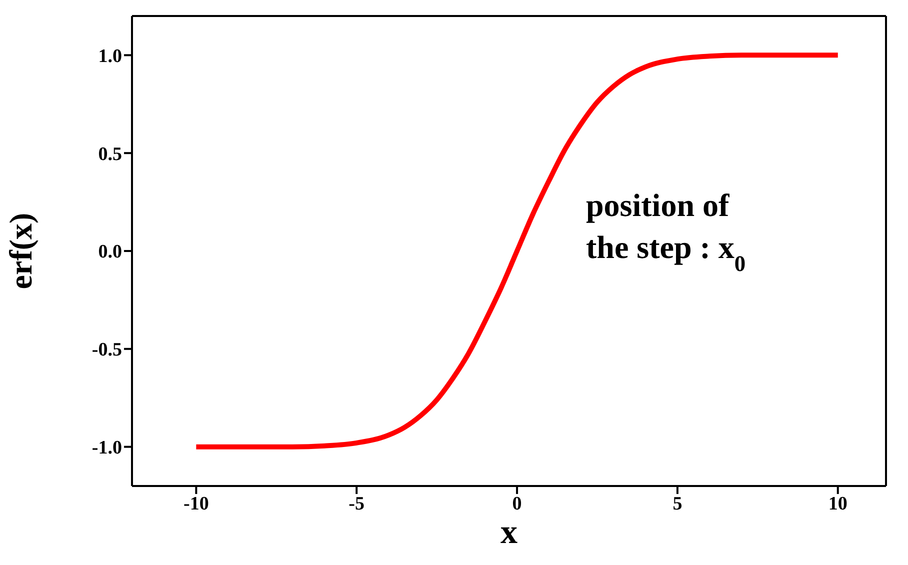 This screenshot has width=908, height=565. I want to click on x-tick-label: -10, so click(196, 503).